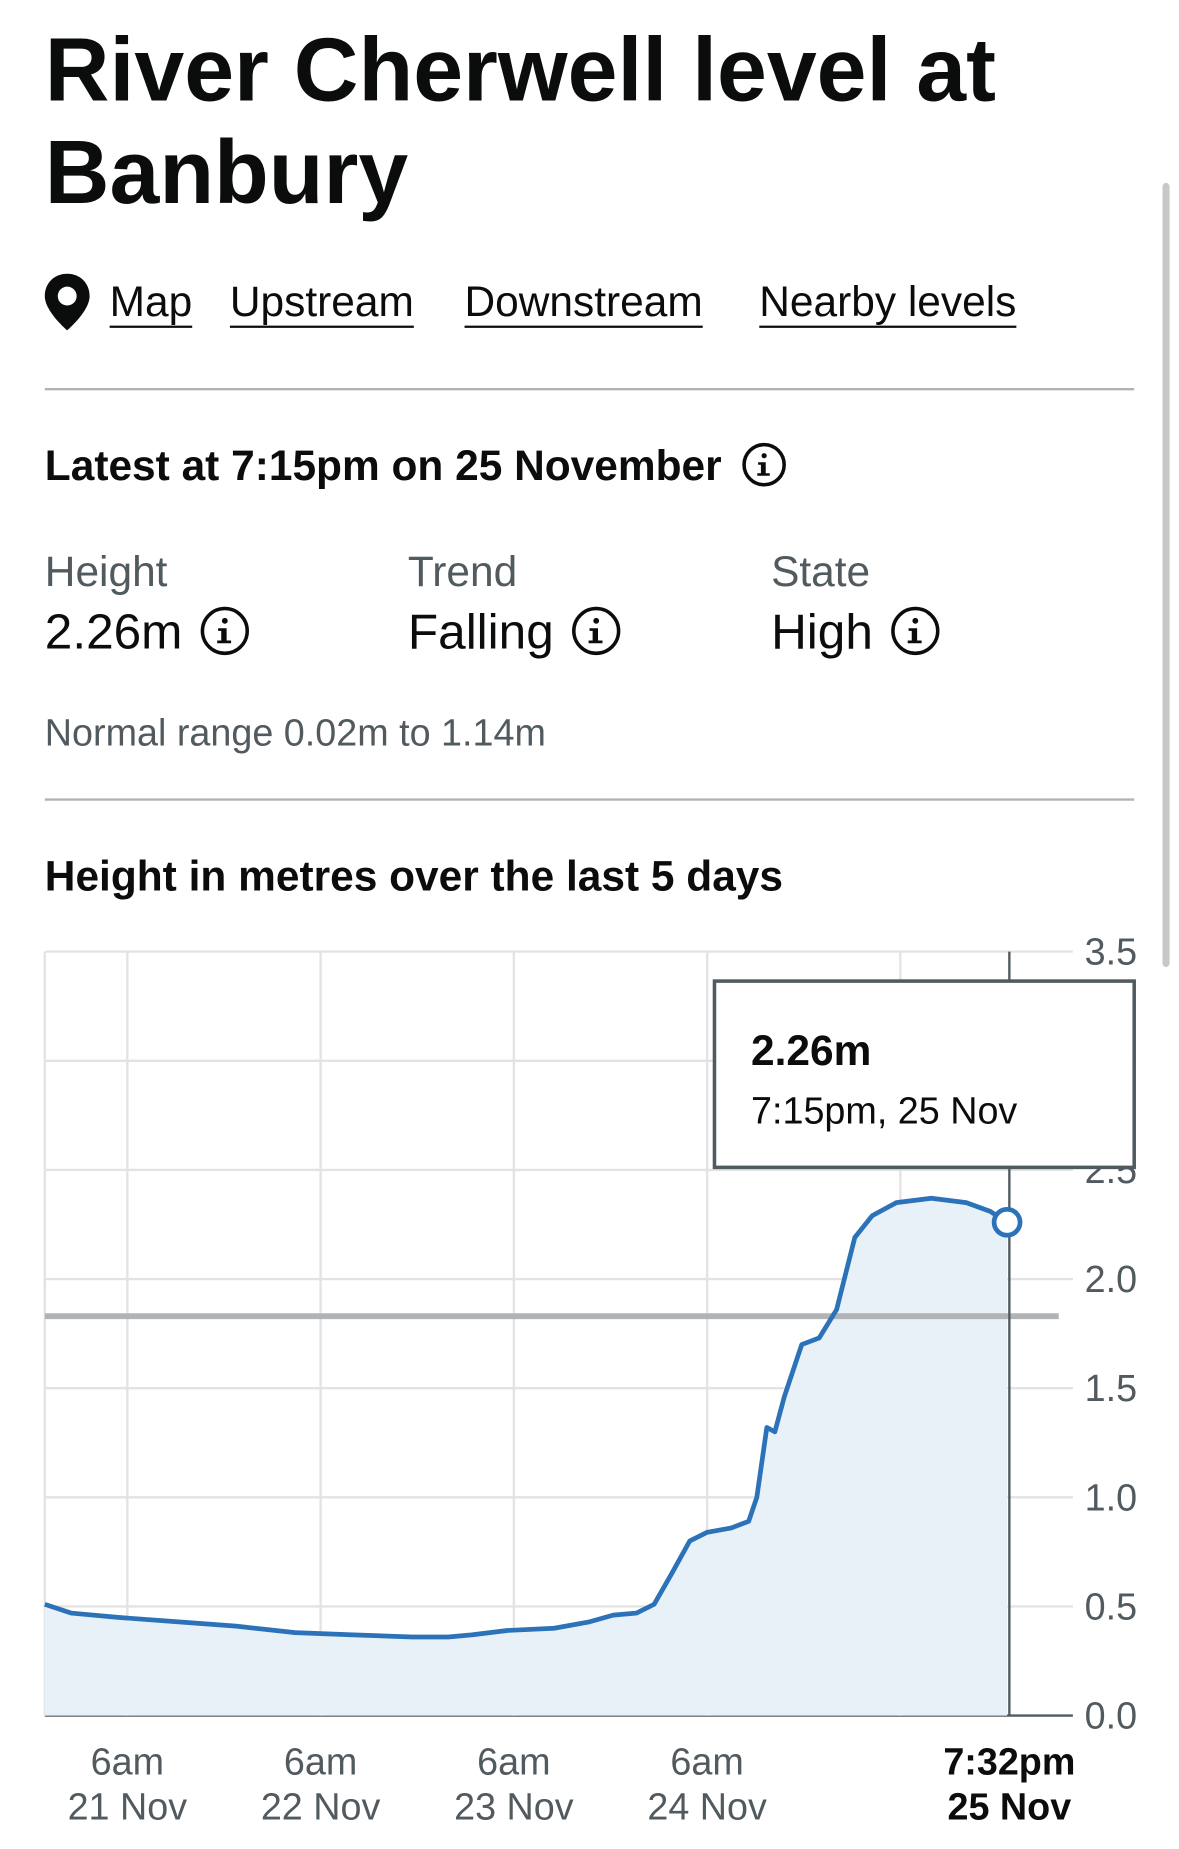  I want to click on now-label: 25 Nov, so click(1010, 1806).